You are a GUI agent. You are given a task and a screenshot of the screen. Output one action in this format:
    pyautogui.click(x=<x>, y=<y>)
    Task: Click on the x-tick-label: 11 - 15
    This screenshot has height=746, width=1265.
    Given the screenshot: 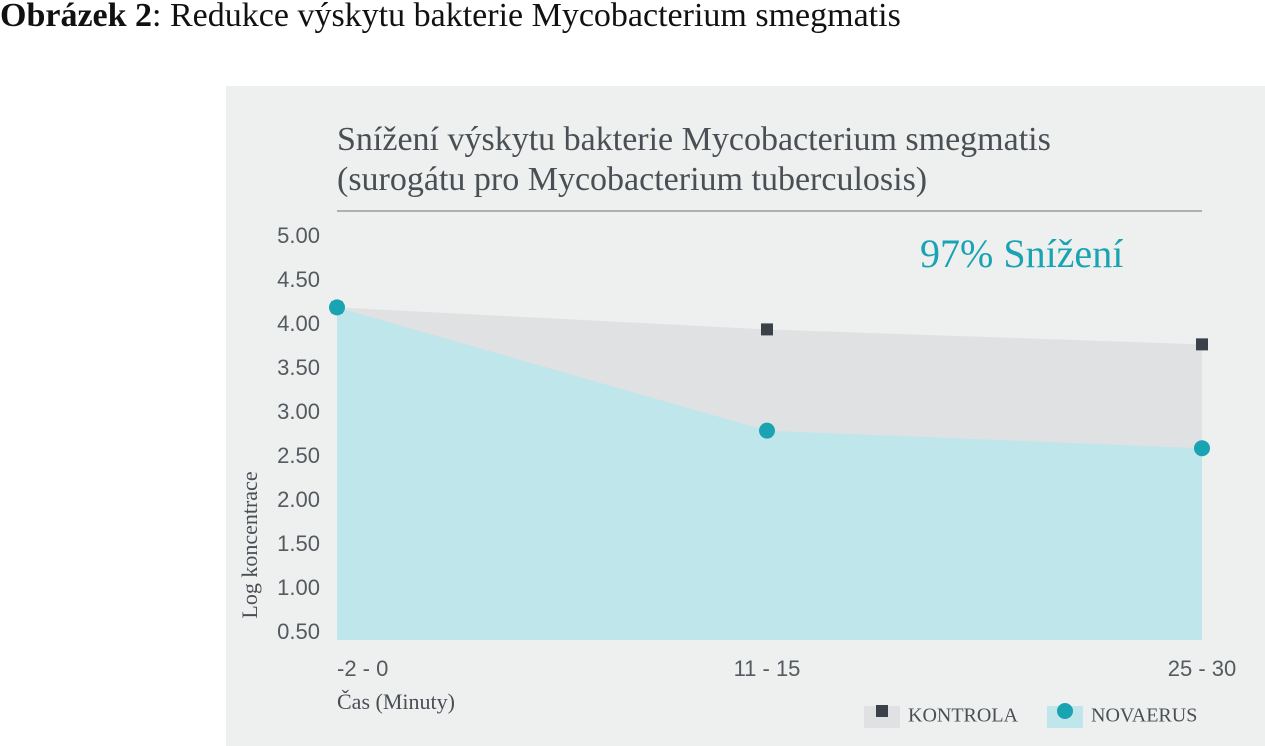 What is the action you would take?
    pyautogui.click(x=767, y=668)
    